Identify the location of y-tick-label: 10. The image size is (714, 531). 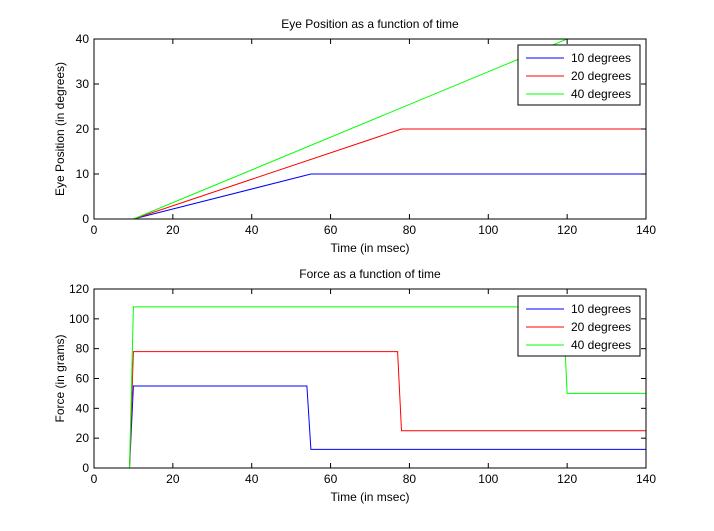
(83, 174).